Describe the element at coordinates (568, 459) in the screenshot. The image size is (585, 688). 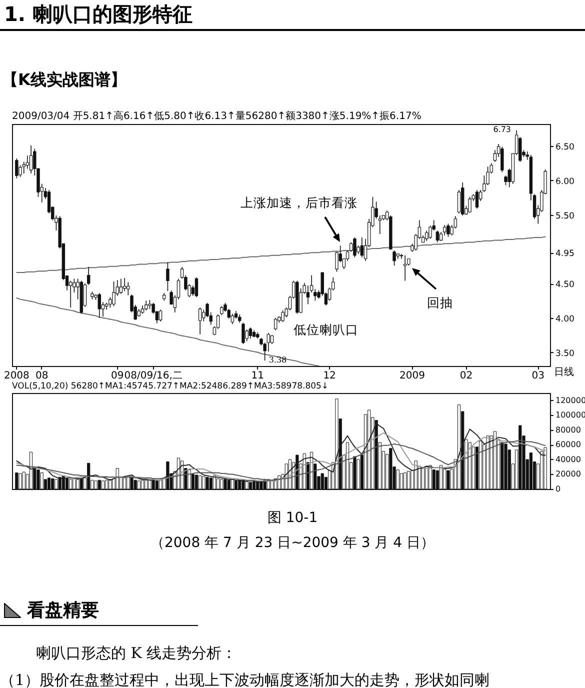
I see `y-tick-label: 40000` at that location.